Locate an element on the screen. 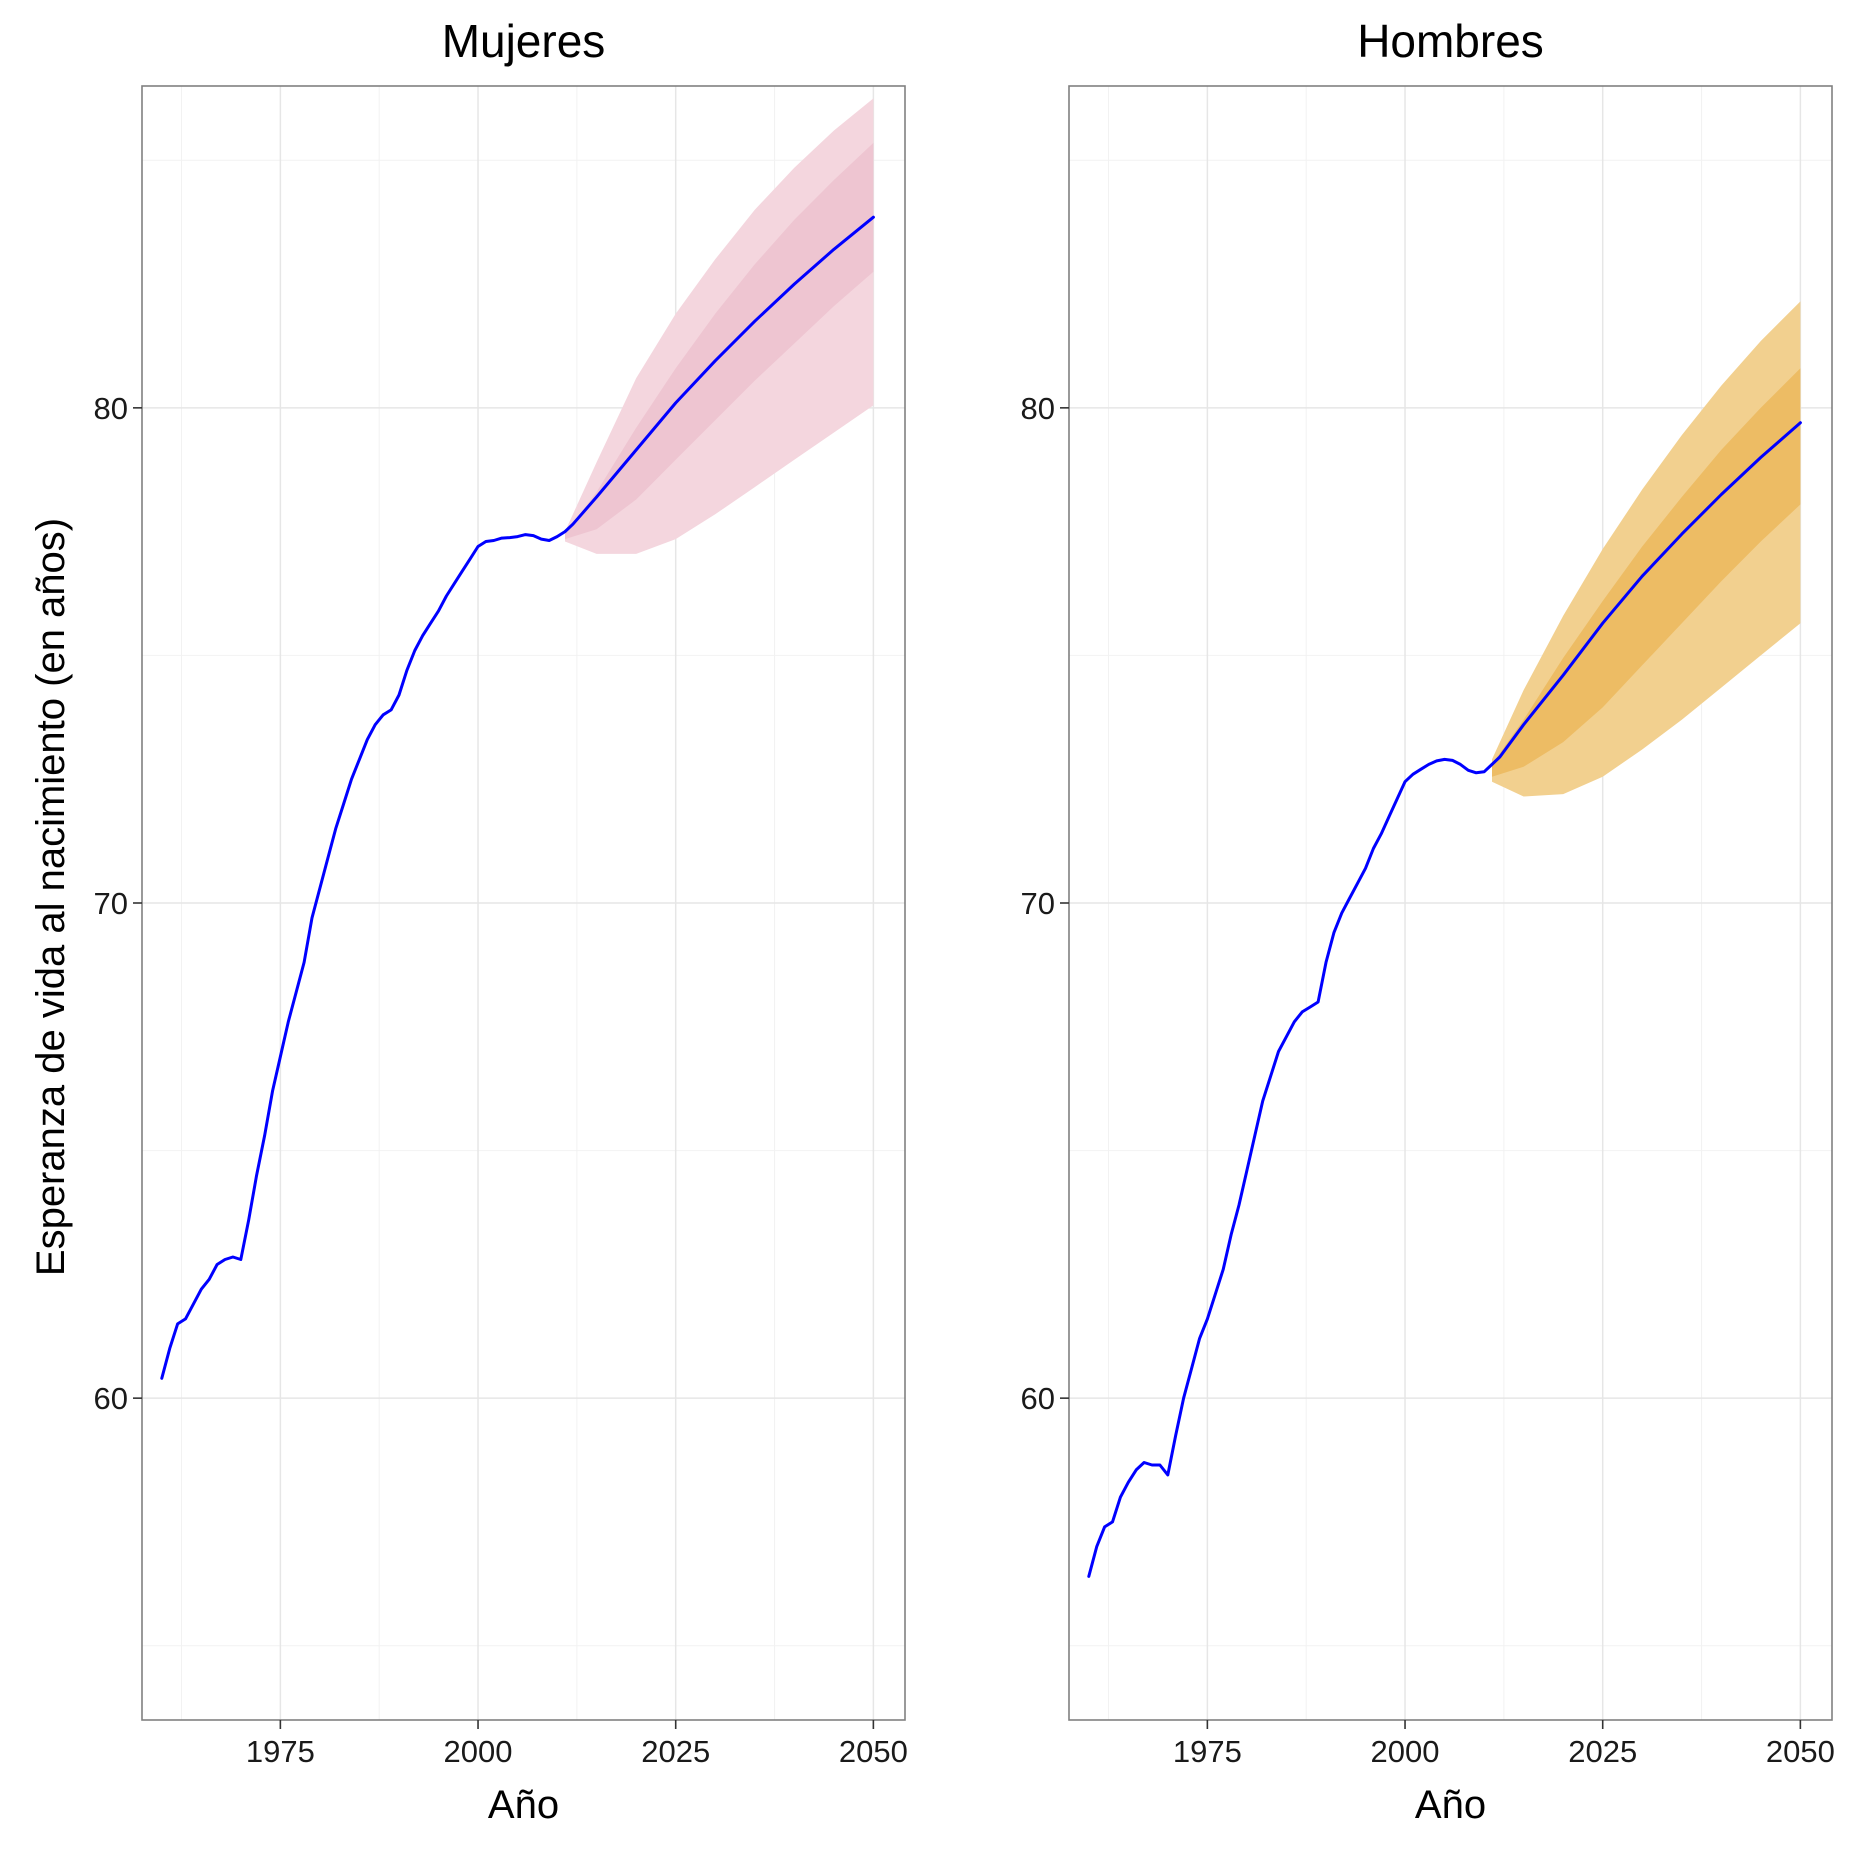 The image size is (1851, 1853). forecast-band-inner is located at coordinates (719, 341).